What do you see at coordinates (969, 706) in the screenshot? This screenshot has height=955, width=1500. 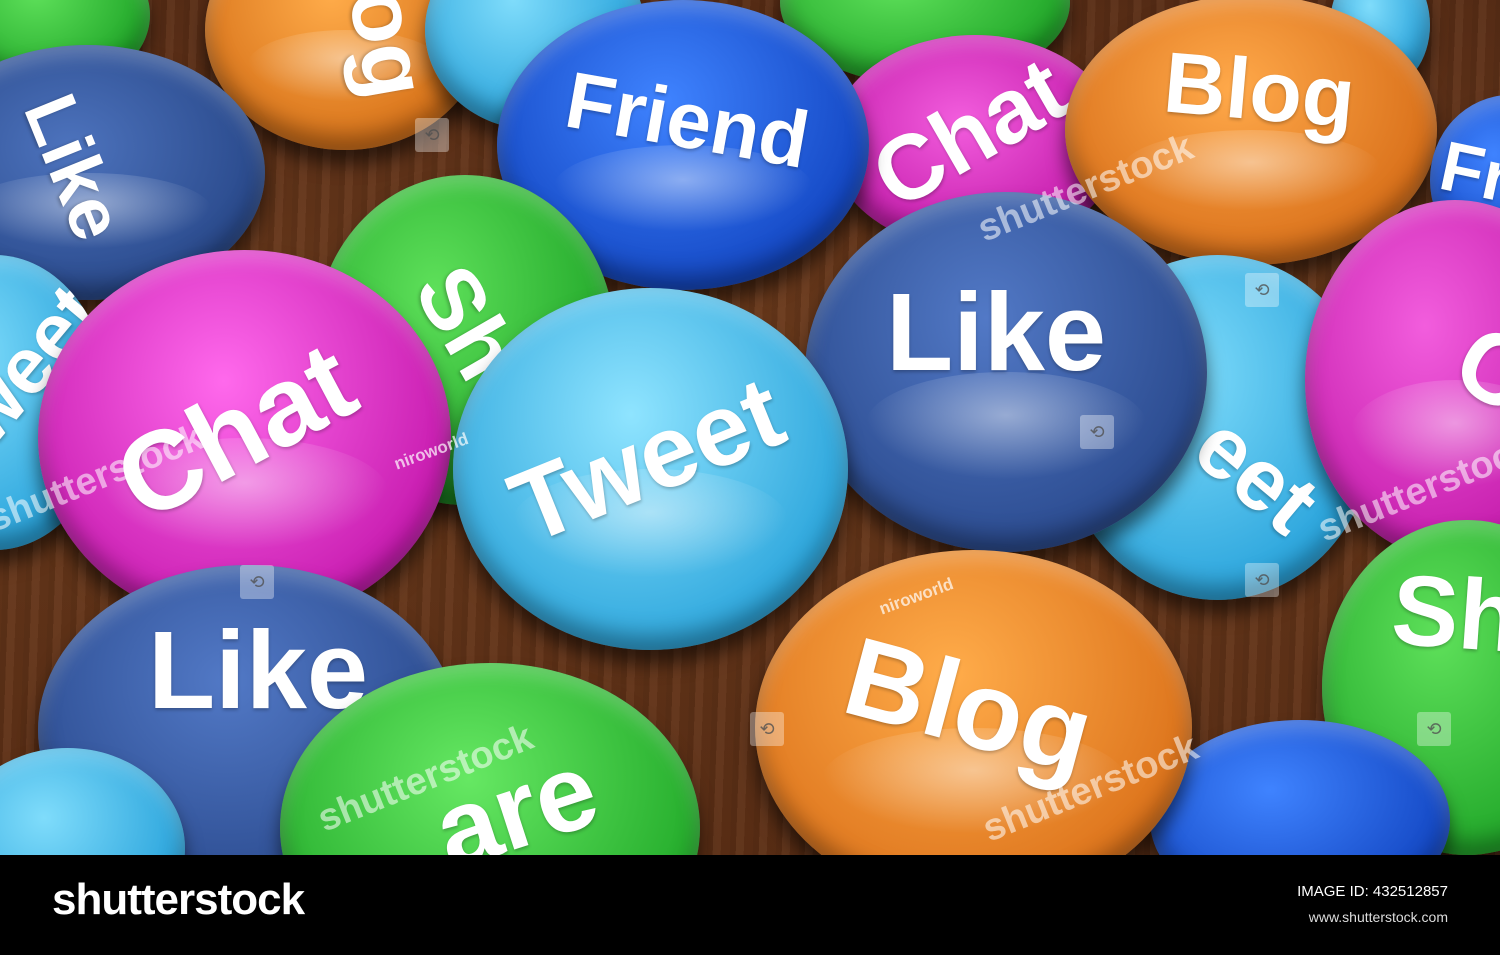 I see `badge-word: Blog` at bounding box center [969, 706].